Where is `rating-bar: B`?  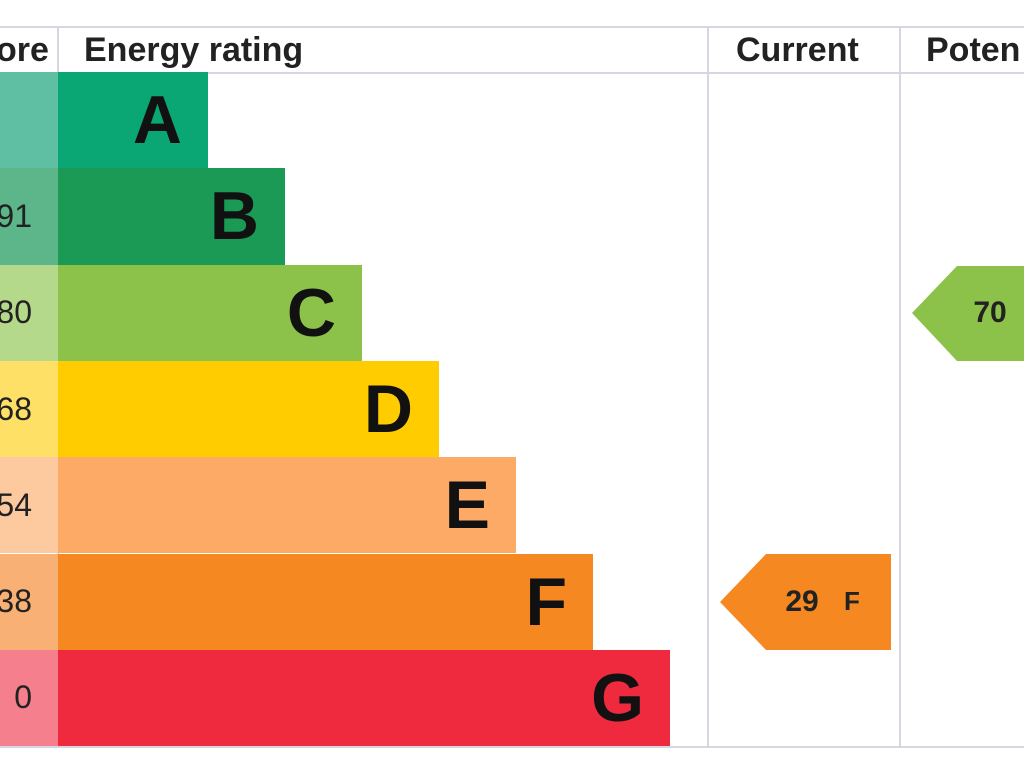
rating-bar: B is located at coordinates (171, 216).